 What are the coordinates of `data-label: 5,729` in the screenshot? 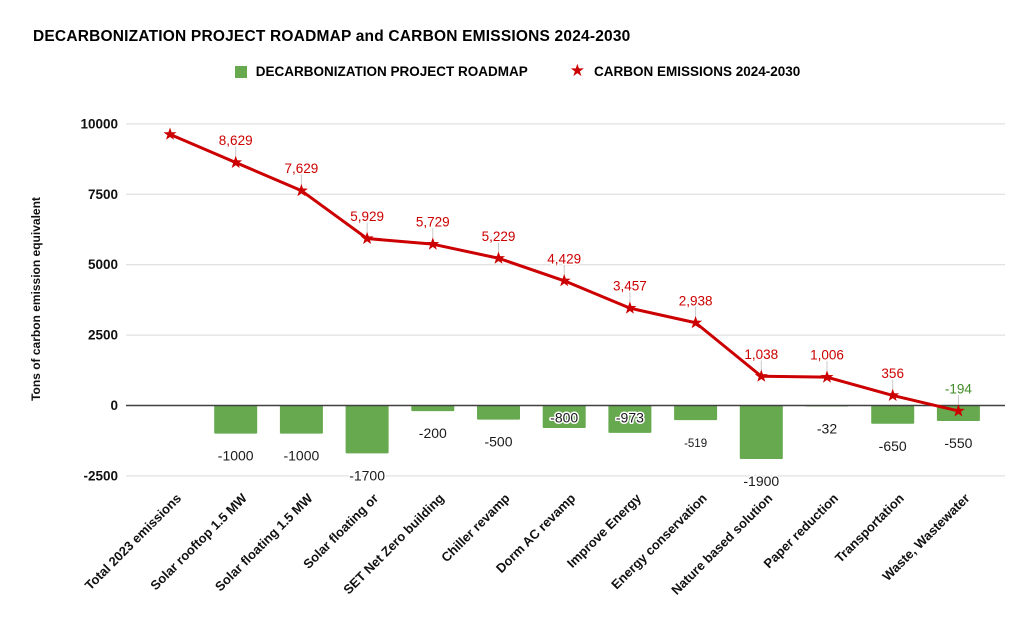 It's located at (433, 222).